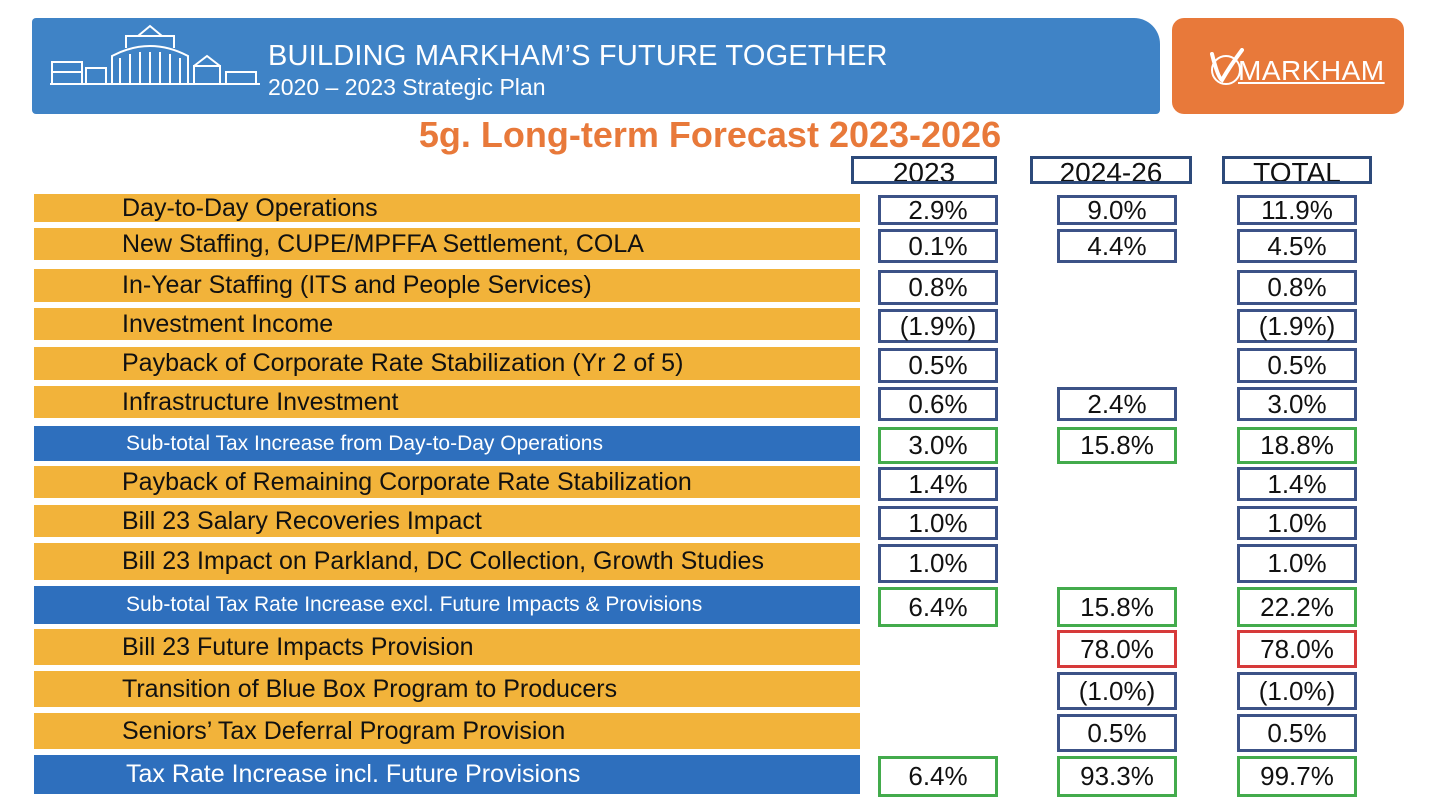 The image size is (1434, 804). Describe the element at coordinates (1297, 404) in the screenshot. I see `value-cell-total: 3.0%` at that location.